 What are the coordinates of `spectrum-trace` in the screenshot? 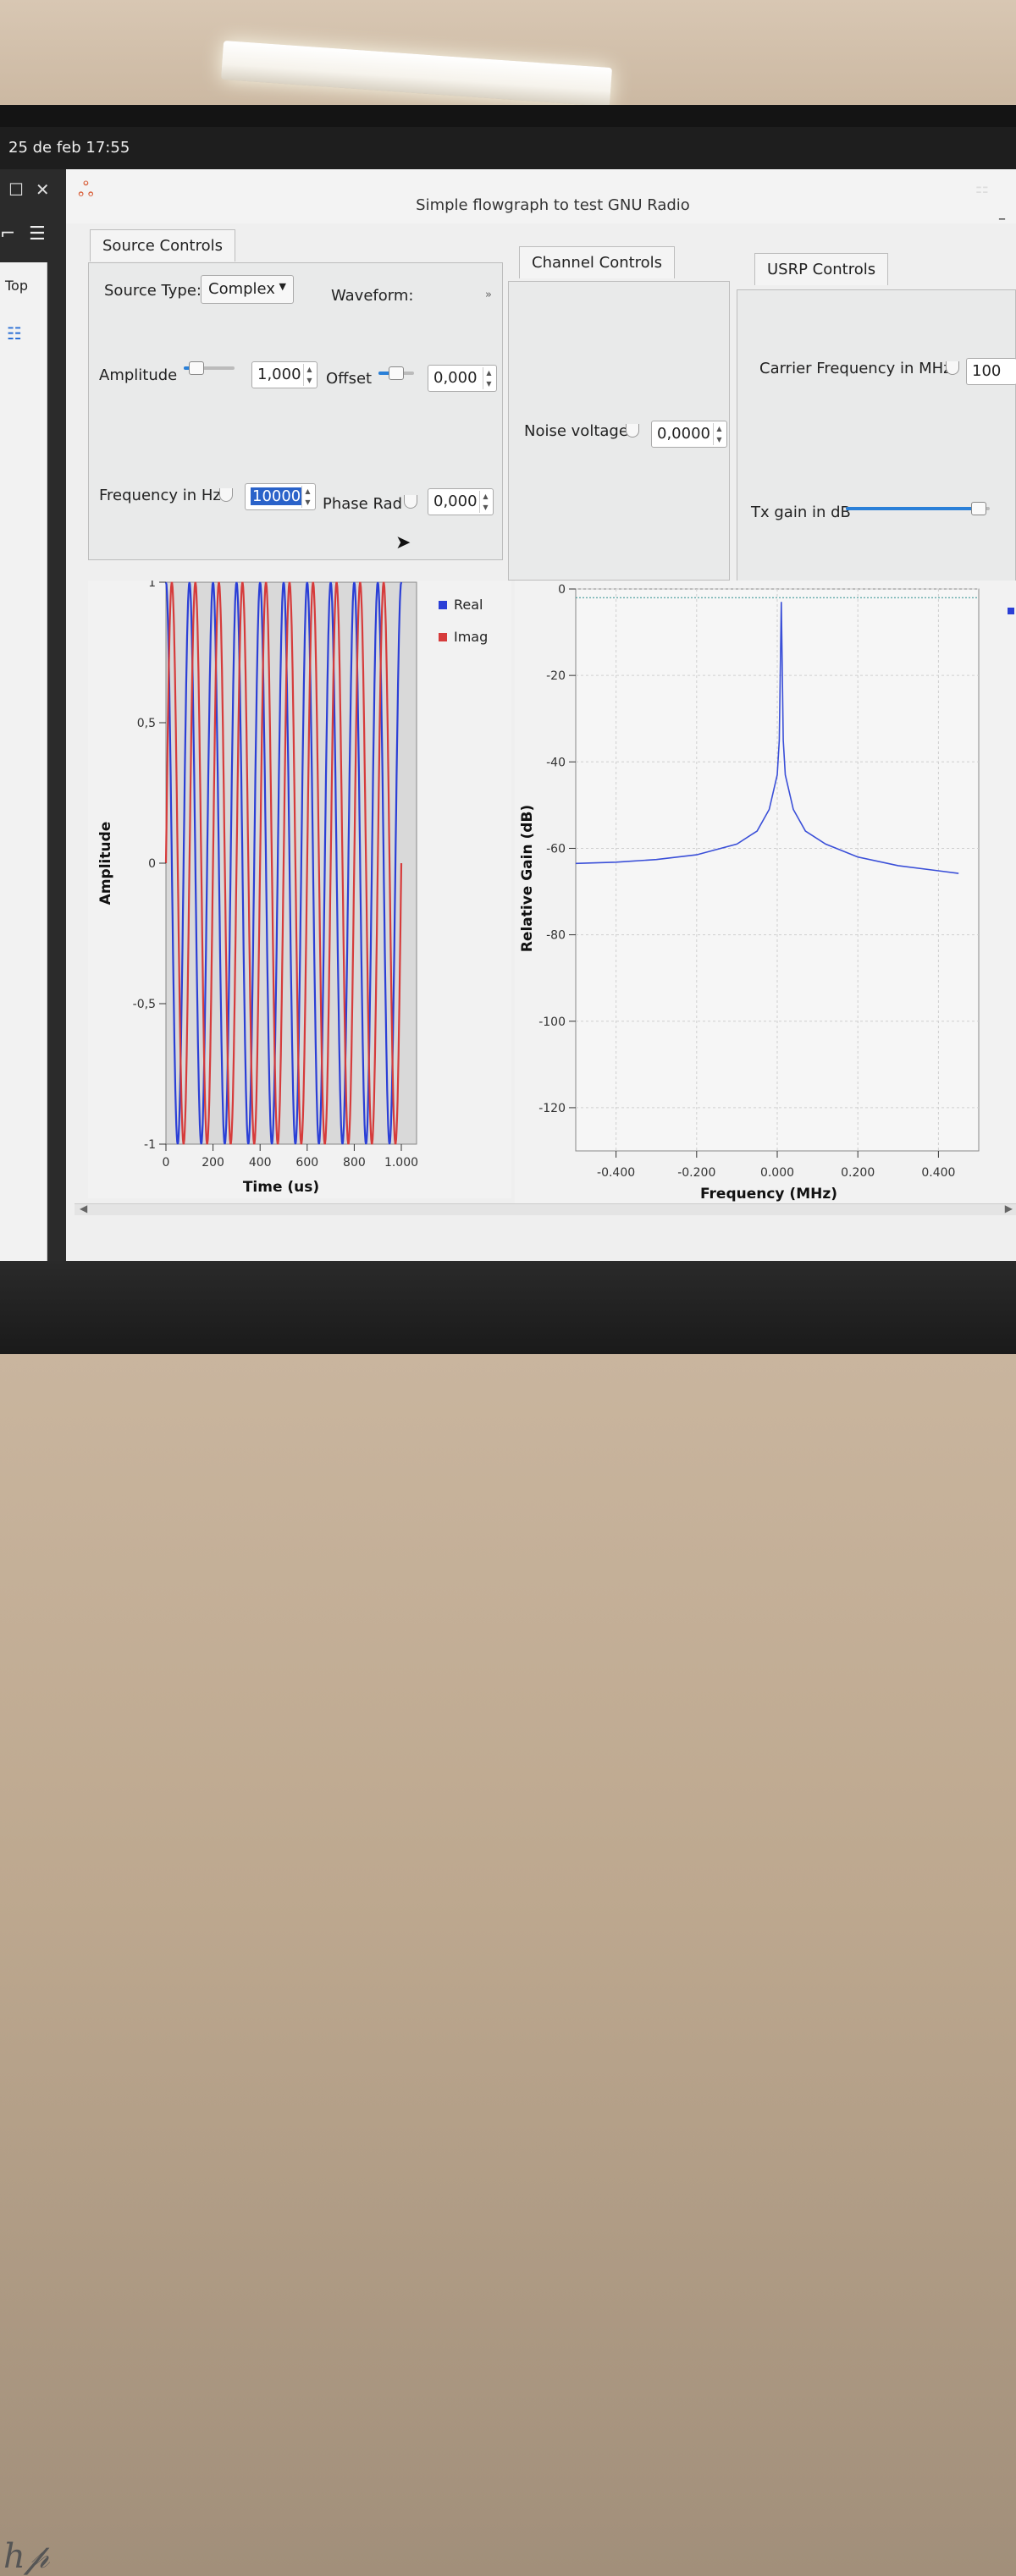 It's located at (767, 738).